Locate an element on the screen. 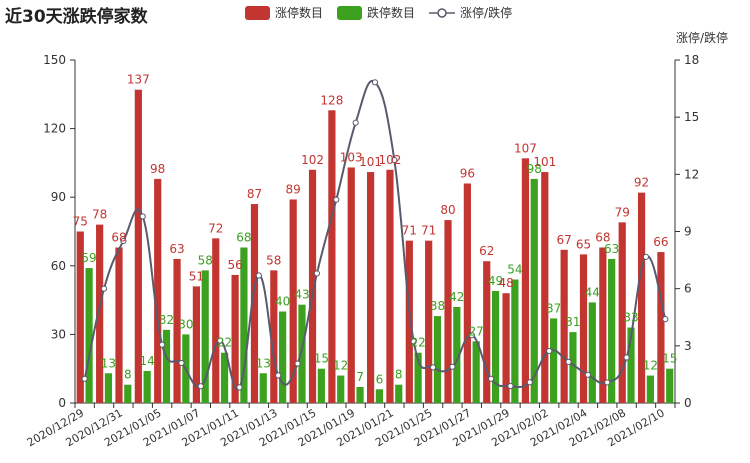 The height and width of the screenshot is (463, 750). label-limit-down: 13 is located at coordinates (263, 363).